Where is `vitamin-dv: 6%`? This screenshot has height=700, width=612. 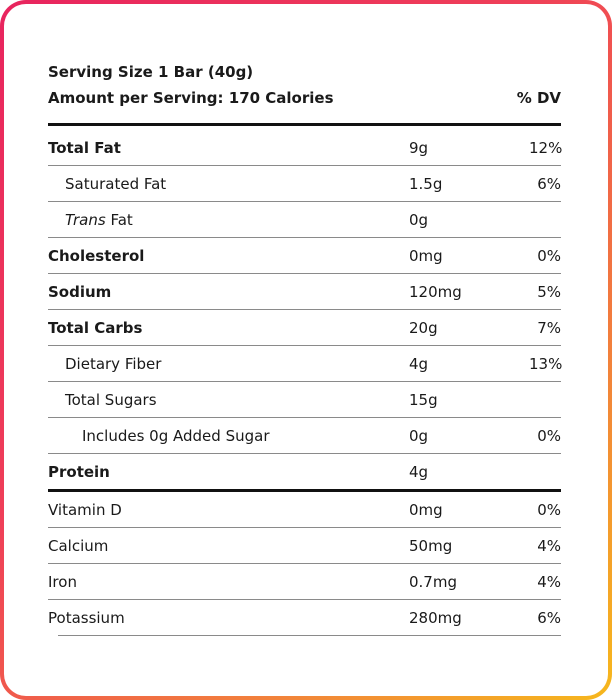 vitamin-dv: 6% is located at coordinates (549, 617).